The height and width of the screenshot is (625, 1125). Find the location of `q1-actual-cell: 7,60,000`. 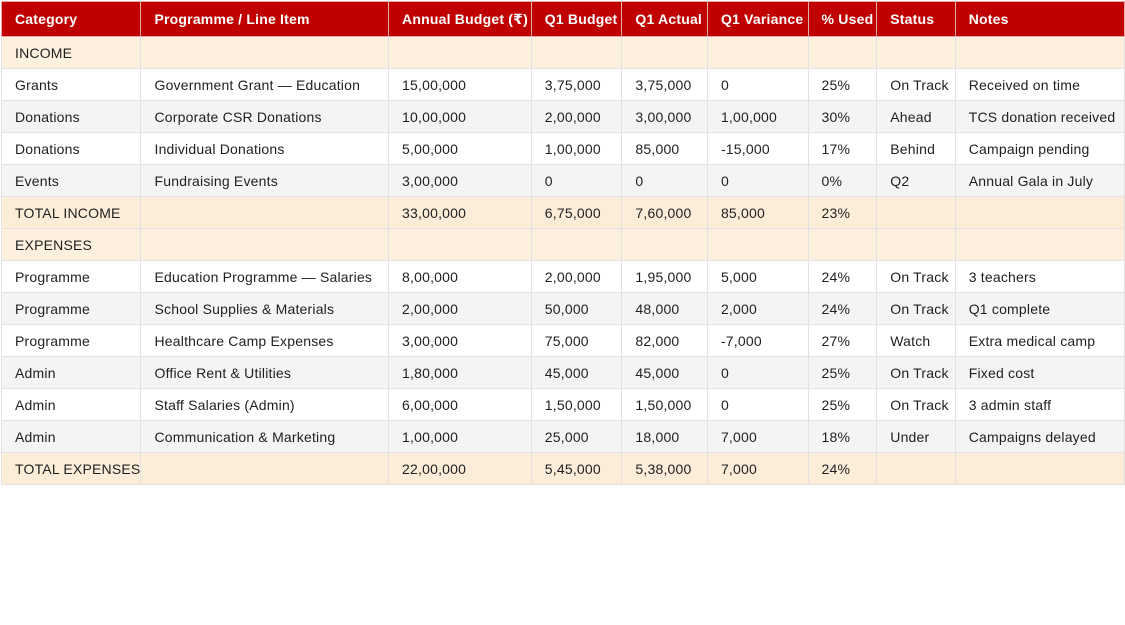

q1-actual-cell: 7,60,000 is located at coordinates (664, 212).